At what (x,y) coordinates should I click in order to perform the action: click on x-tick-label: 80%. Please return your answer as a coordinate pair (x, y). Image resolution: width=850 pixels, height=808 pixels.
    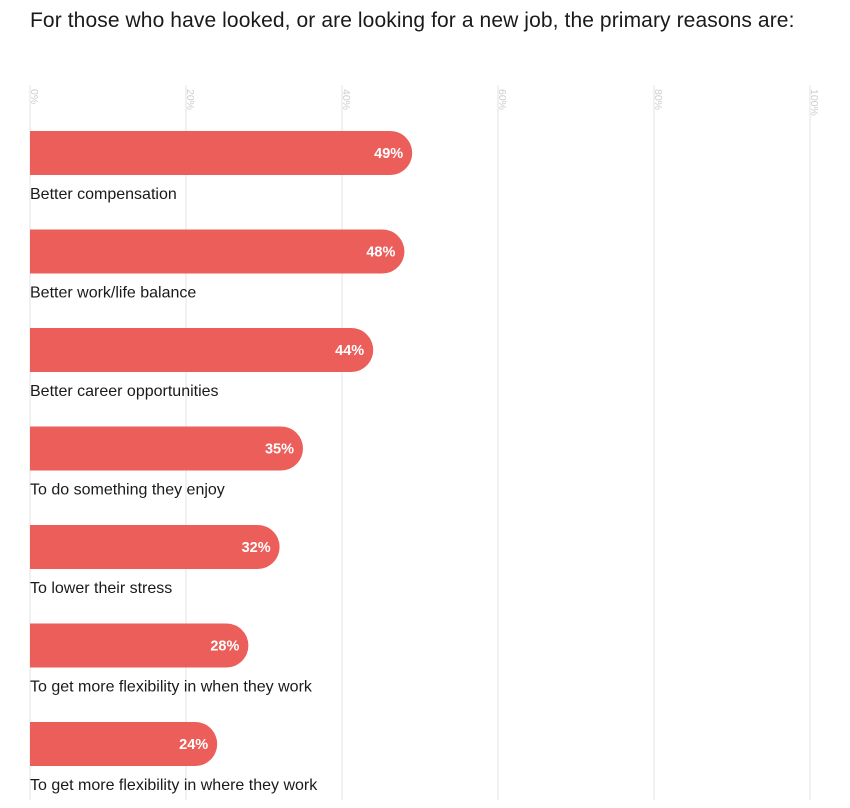
    Looking at the image, I should click on (658, 99).